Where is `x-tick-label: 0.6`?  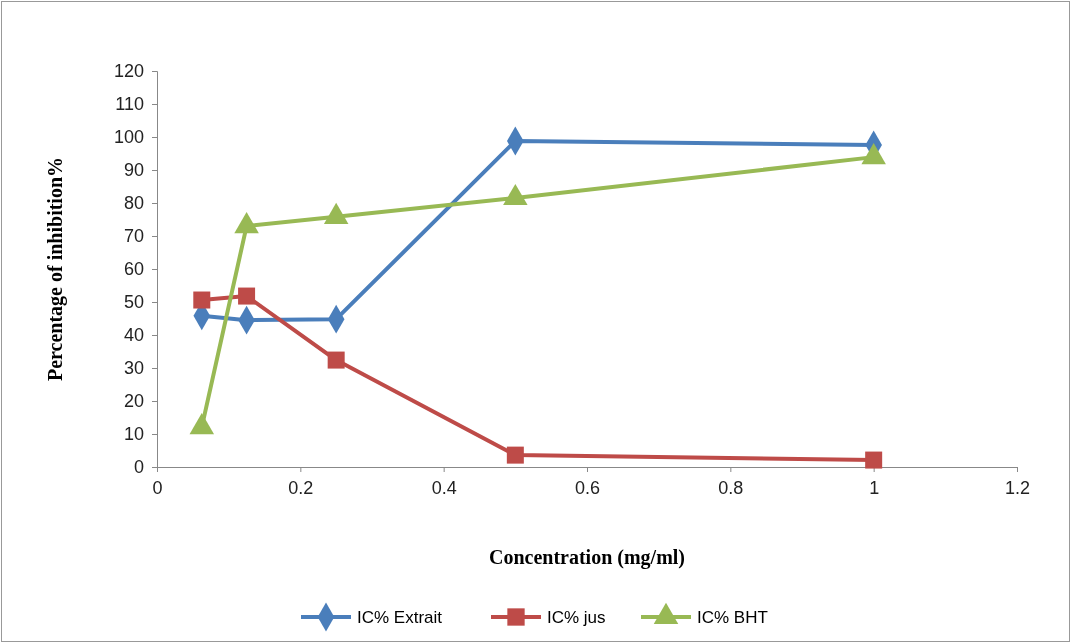
x-tick-label: 0.6 is located at coordinates (587, 487).